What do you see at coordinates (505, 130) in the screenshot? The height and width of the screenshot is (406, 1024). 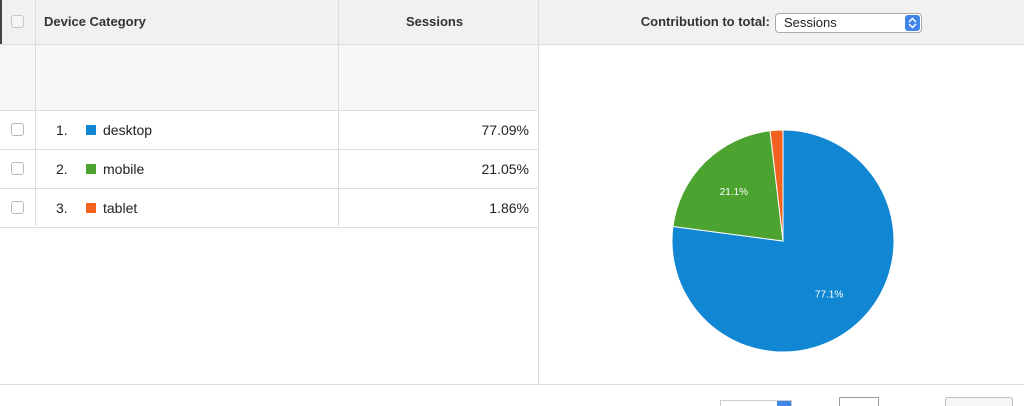 I see `row-value: 77.09%` at bounding box center [505, 130].